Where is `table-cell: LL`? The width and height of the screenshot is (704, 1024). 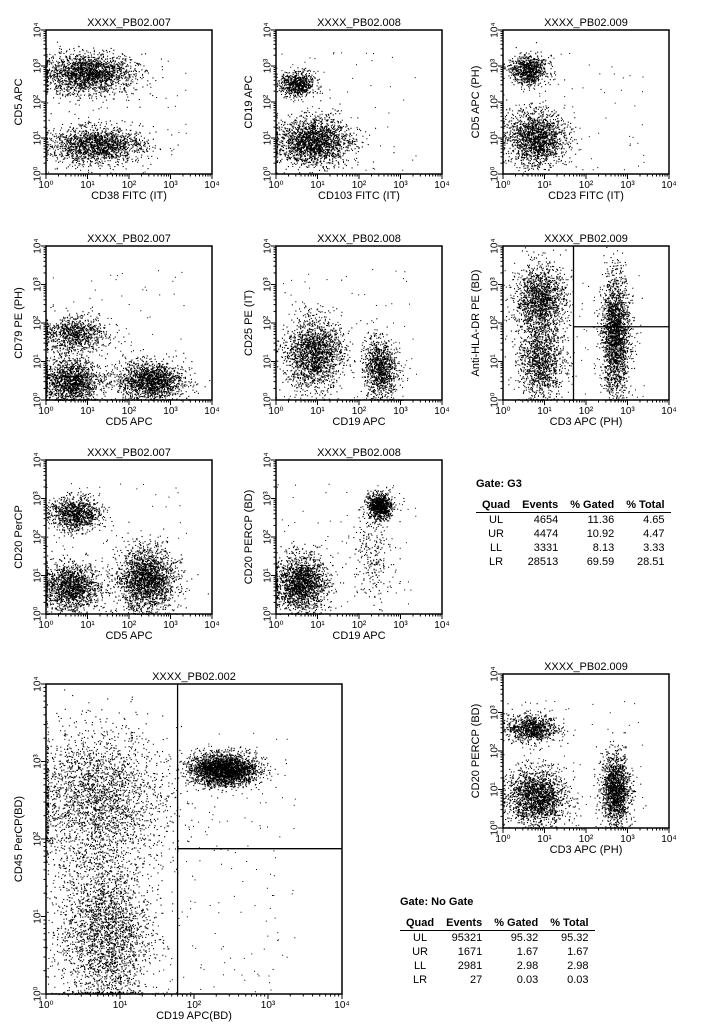 table-cell: LL is located at coordinates (420, 966).